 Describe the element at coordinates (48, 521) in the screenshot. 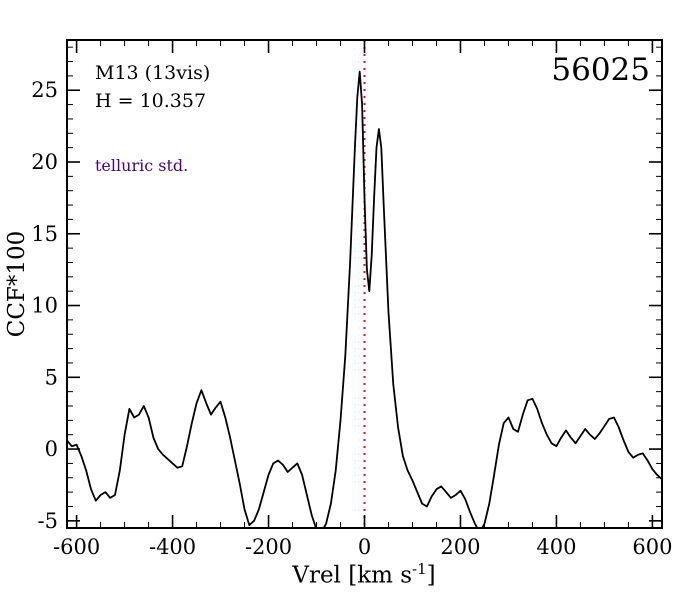

I see `y-tick-label: -5` at that location.